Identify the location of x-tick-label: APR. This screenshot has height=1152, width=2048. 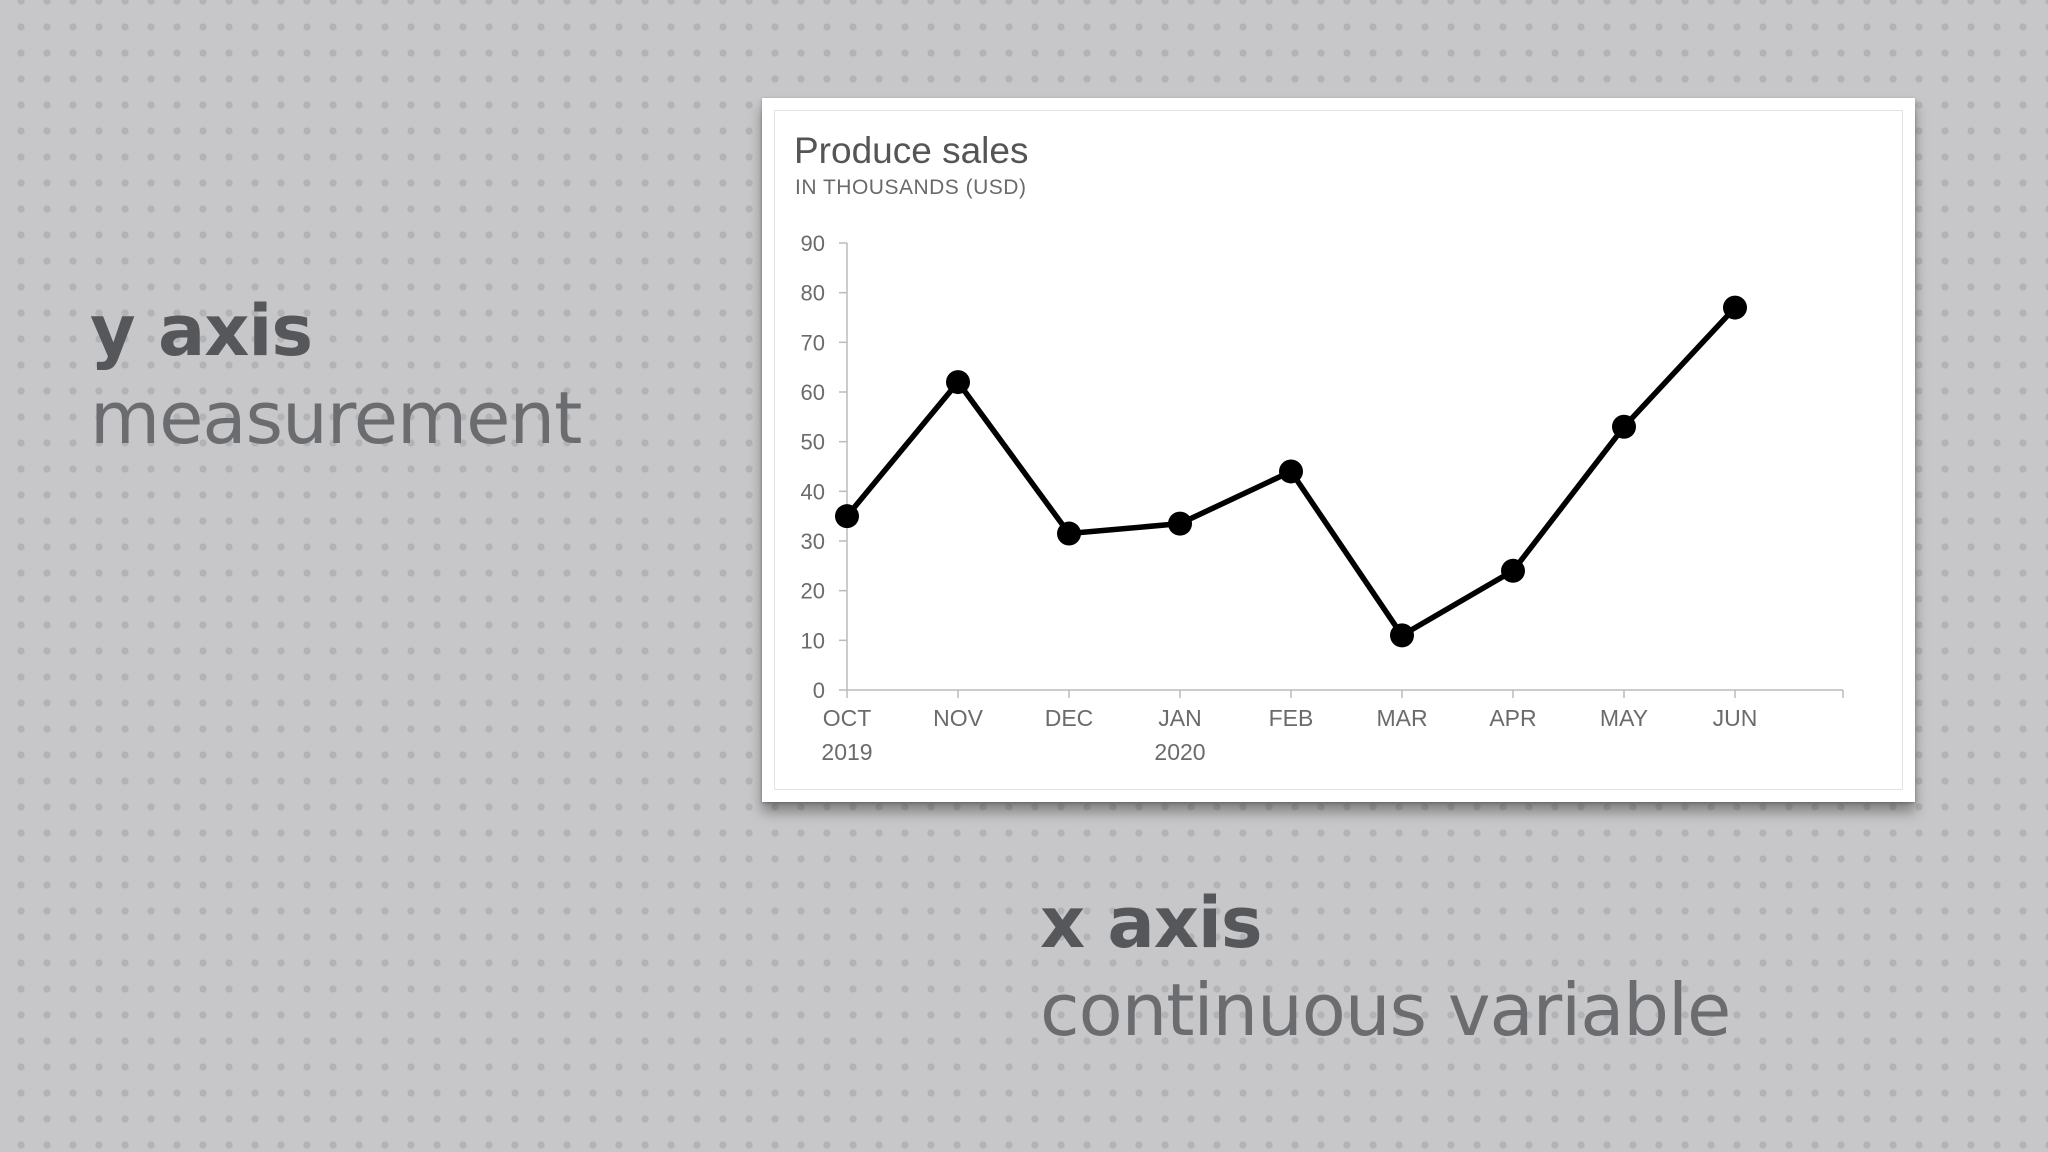
(1512, 718).